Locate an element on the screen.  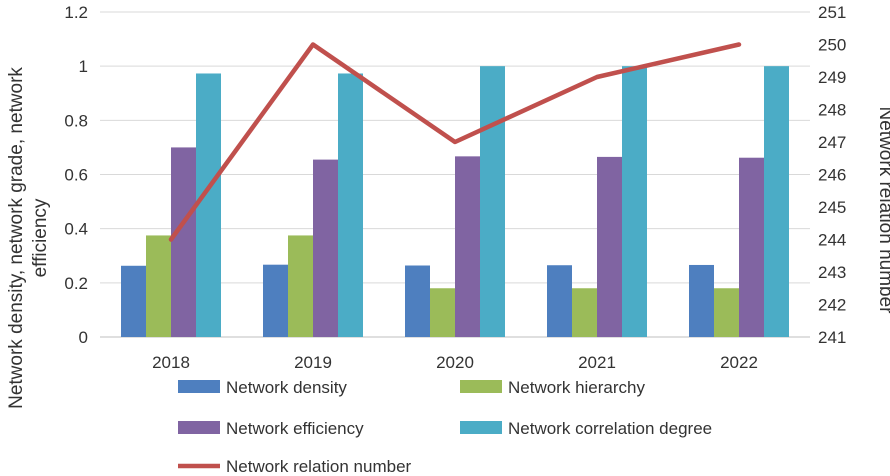
y-tick-label: 0.8 is located at coordinates (76, 120).